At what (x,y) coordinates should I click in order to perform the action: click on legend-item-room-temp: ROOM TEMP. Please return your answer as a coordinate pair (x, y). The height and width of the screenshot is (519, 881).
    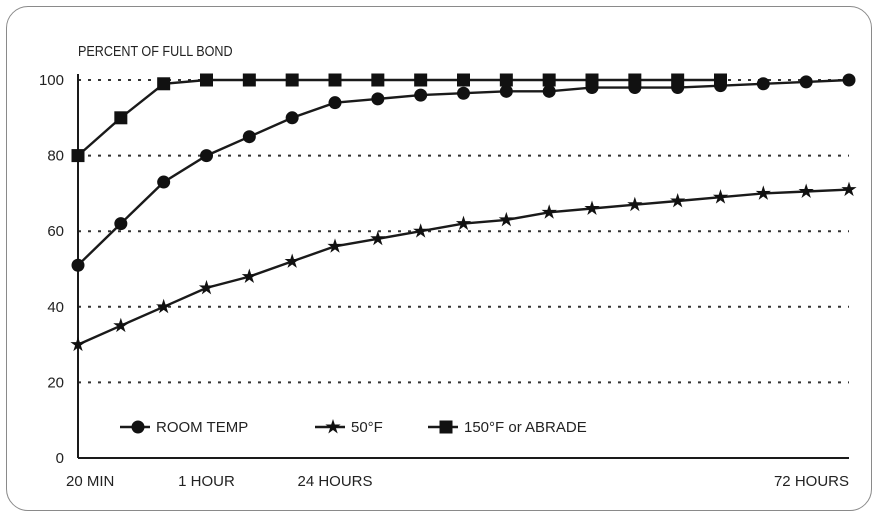
    Looking at the image, I should click on (184, 427).